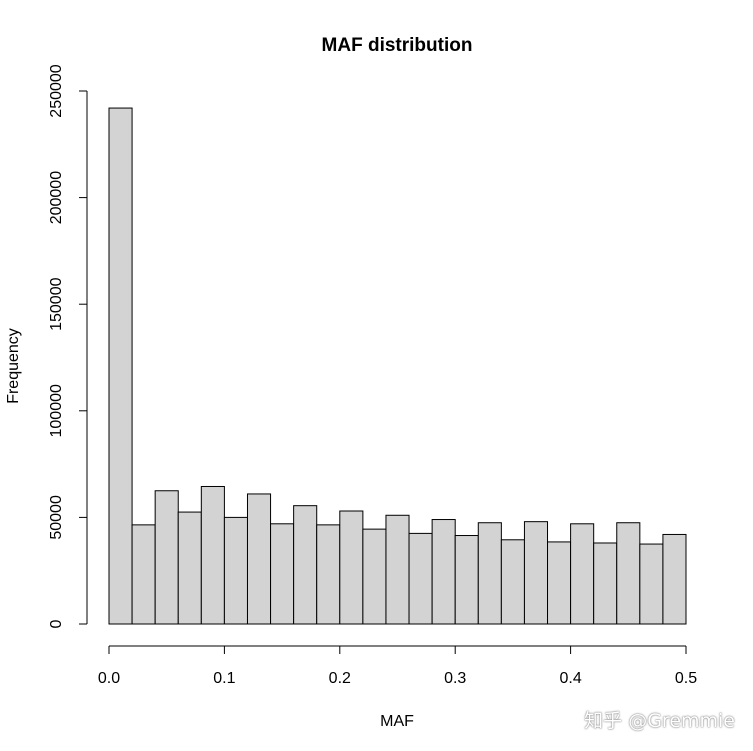 The height and width of the screenshot is (751, 753). Describe the element at coordinates (224, 678) in the screenshot. I see `x-tick-label: 0.1` at that location.